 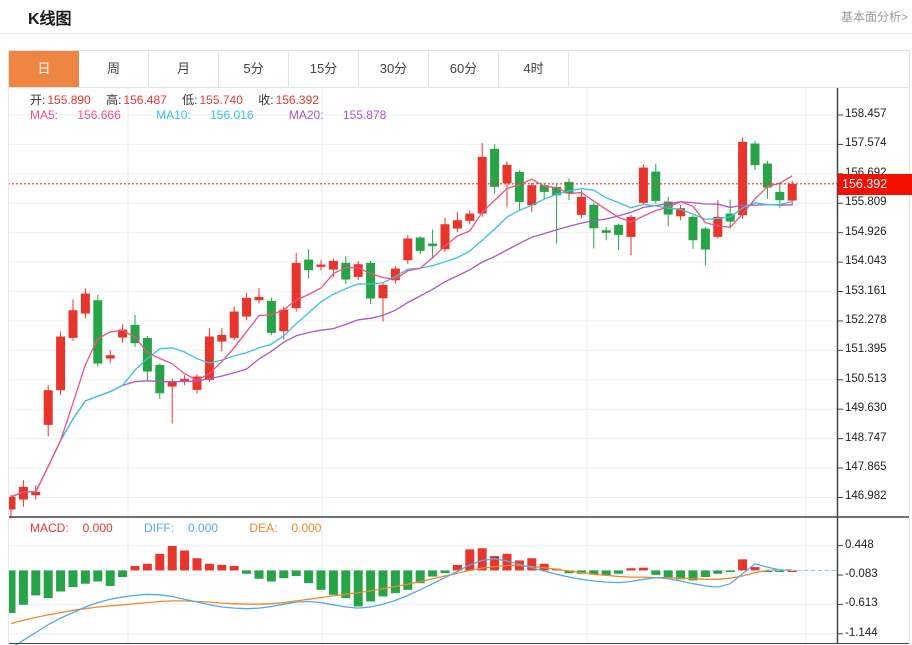 What do you see at coordinates (205, 115) in the screenshot?
I see `ma10-legend: MA10: 156.016` at bounding box center [205, 115].